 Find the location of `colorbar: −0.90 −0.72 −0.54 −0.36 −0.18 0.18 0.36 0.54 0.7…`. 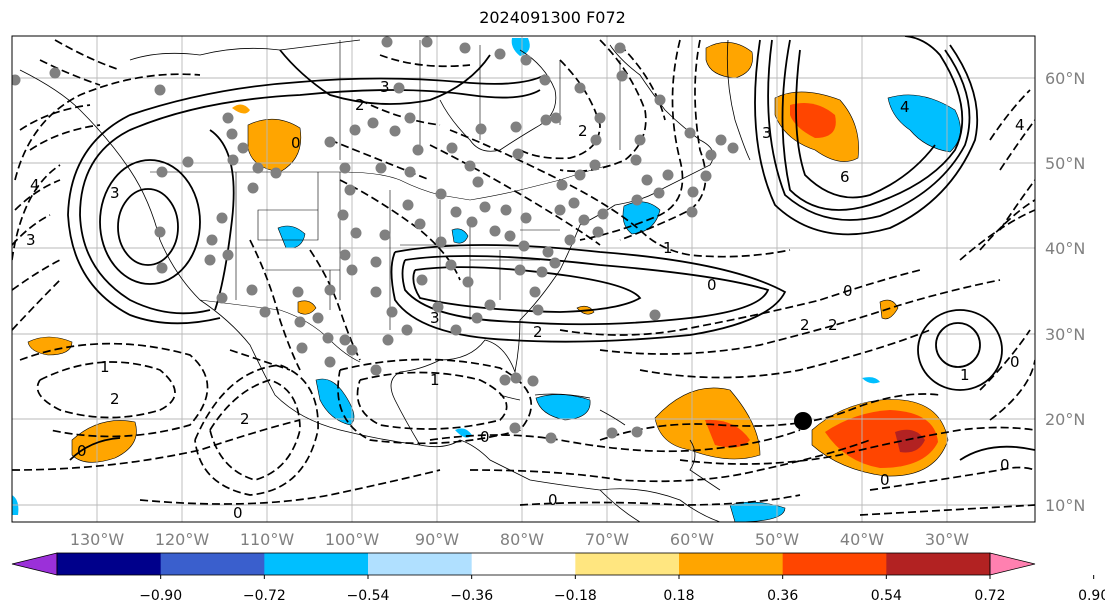

colorbar: −0.90 −0.72 −0.54 −0.36 −0.18 0.18 0.36 0.54 0.7… is located at coordinates (558, 578).